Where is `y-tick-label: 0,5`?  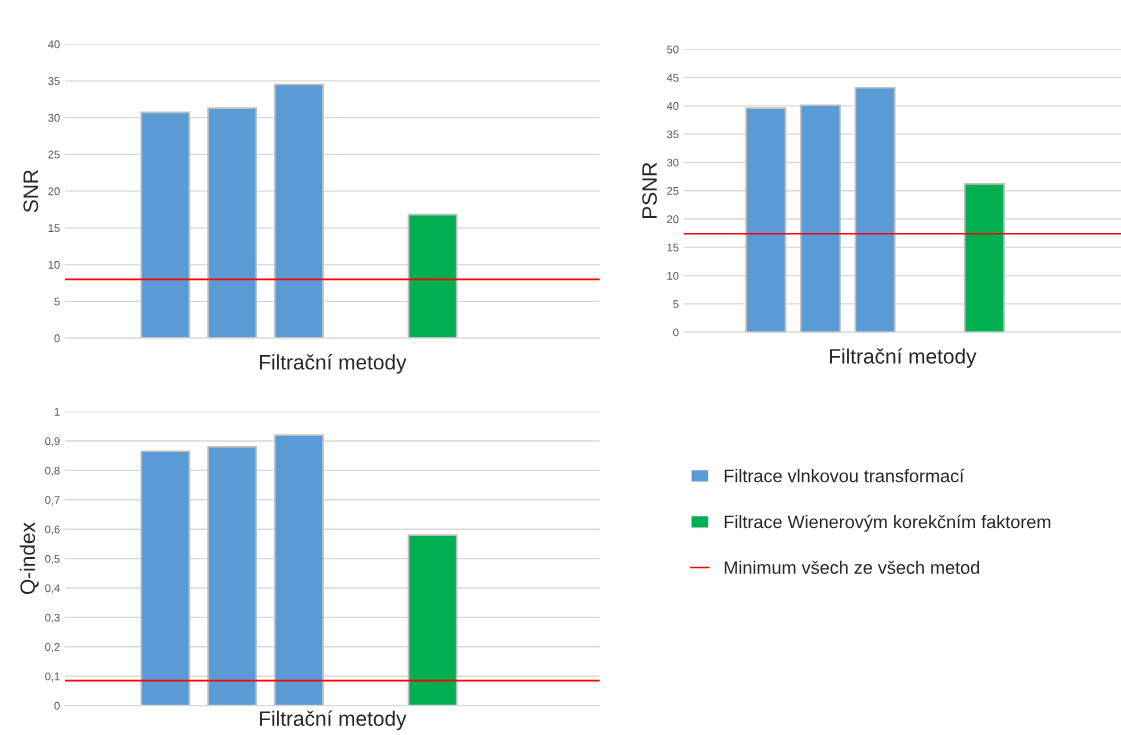 y-tick-label: 0,5 is located at coordinates (52, 559).